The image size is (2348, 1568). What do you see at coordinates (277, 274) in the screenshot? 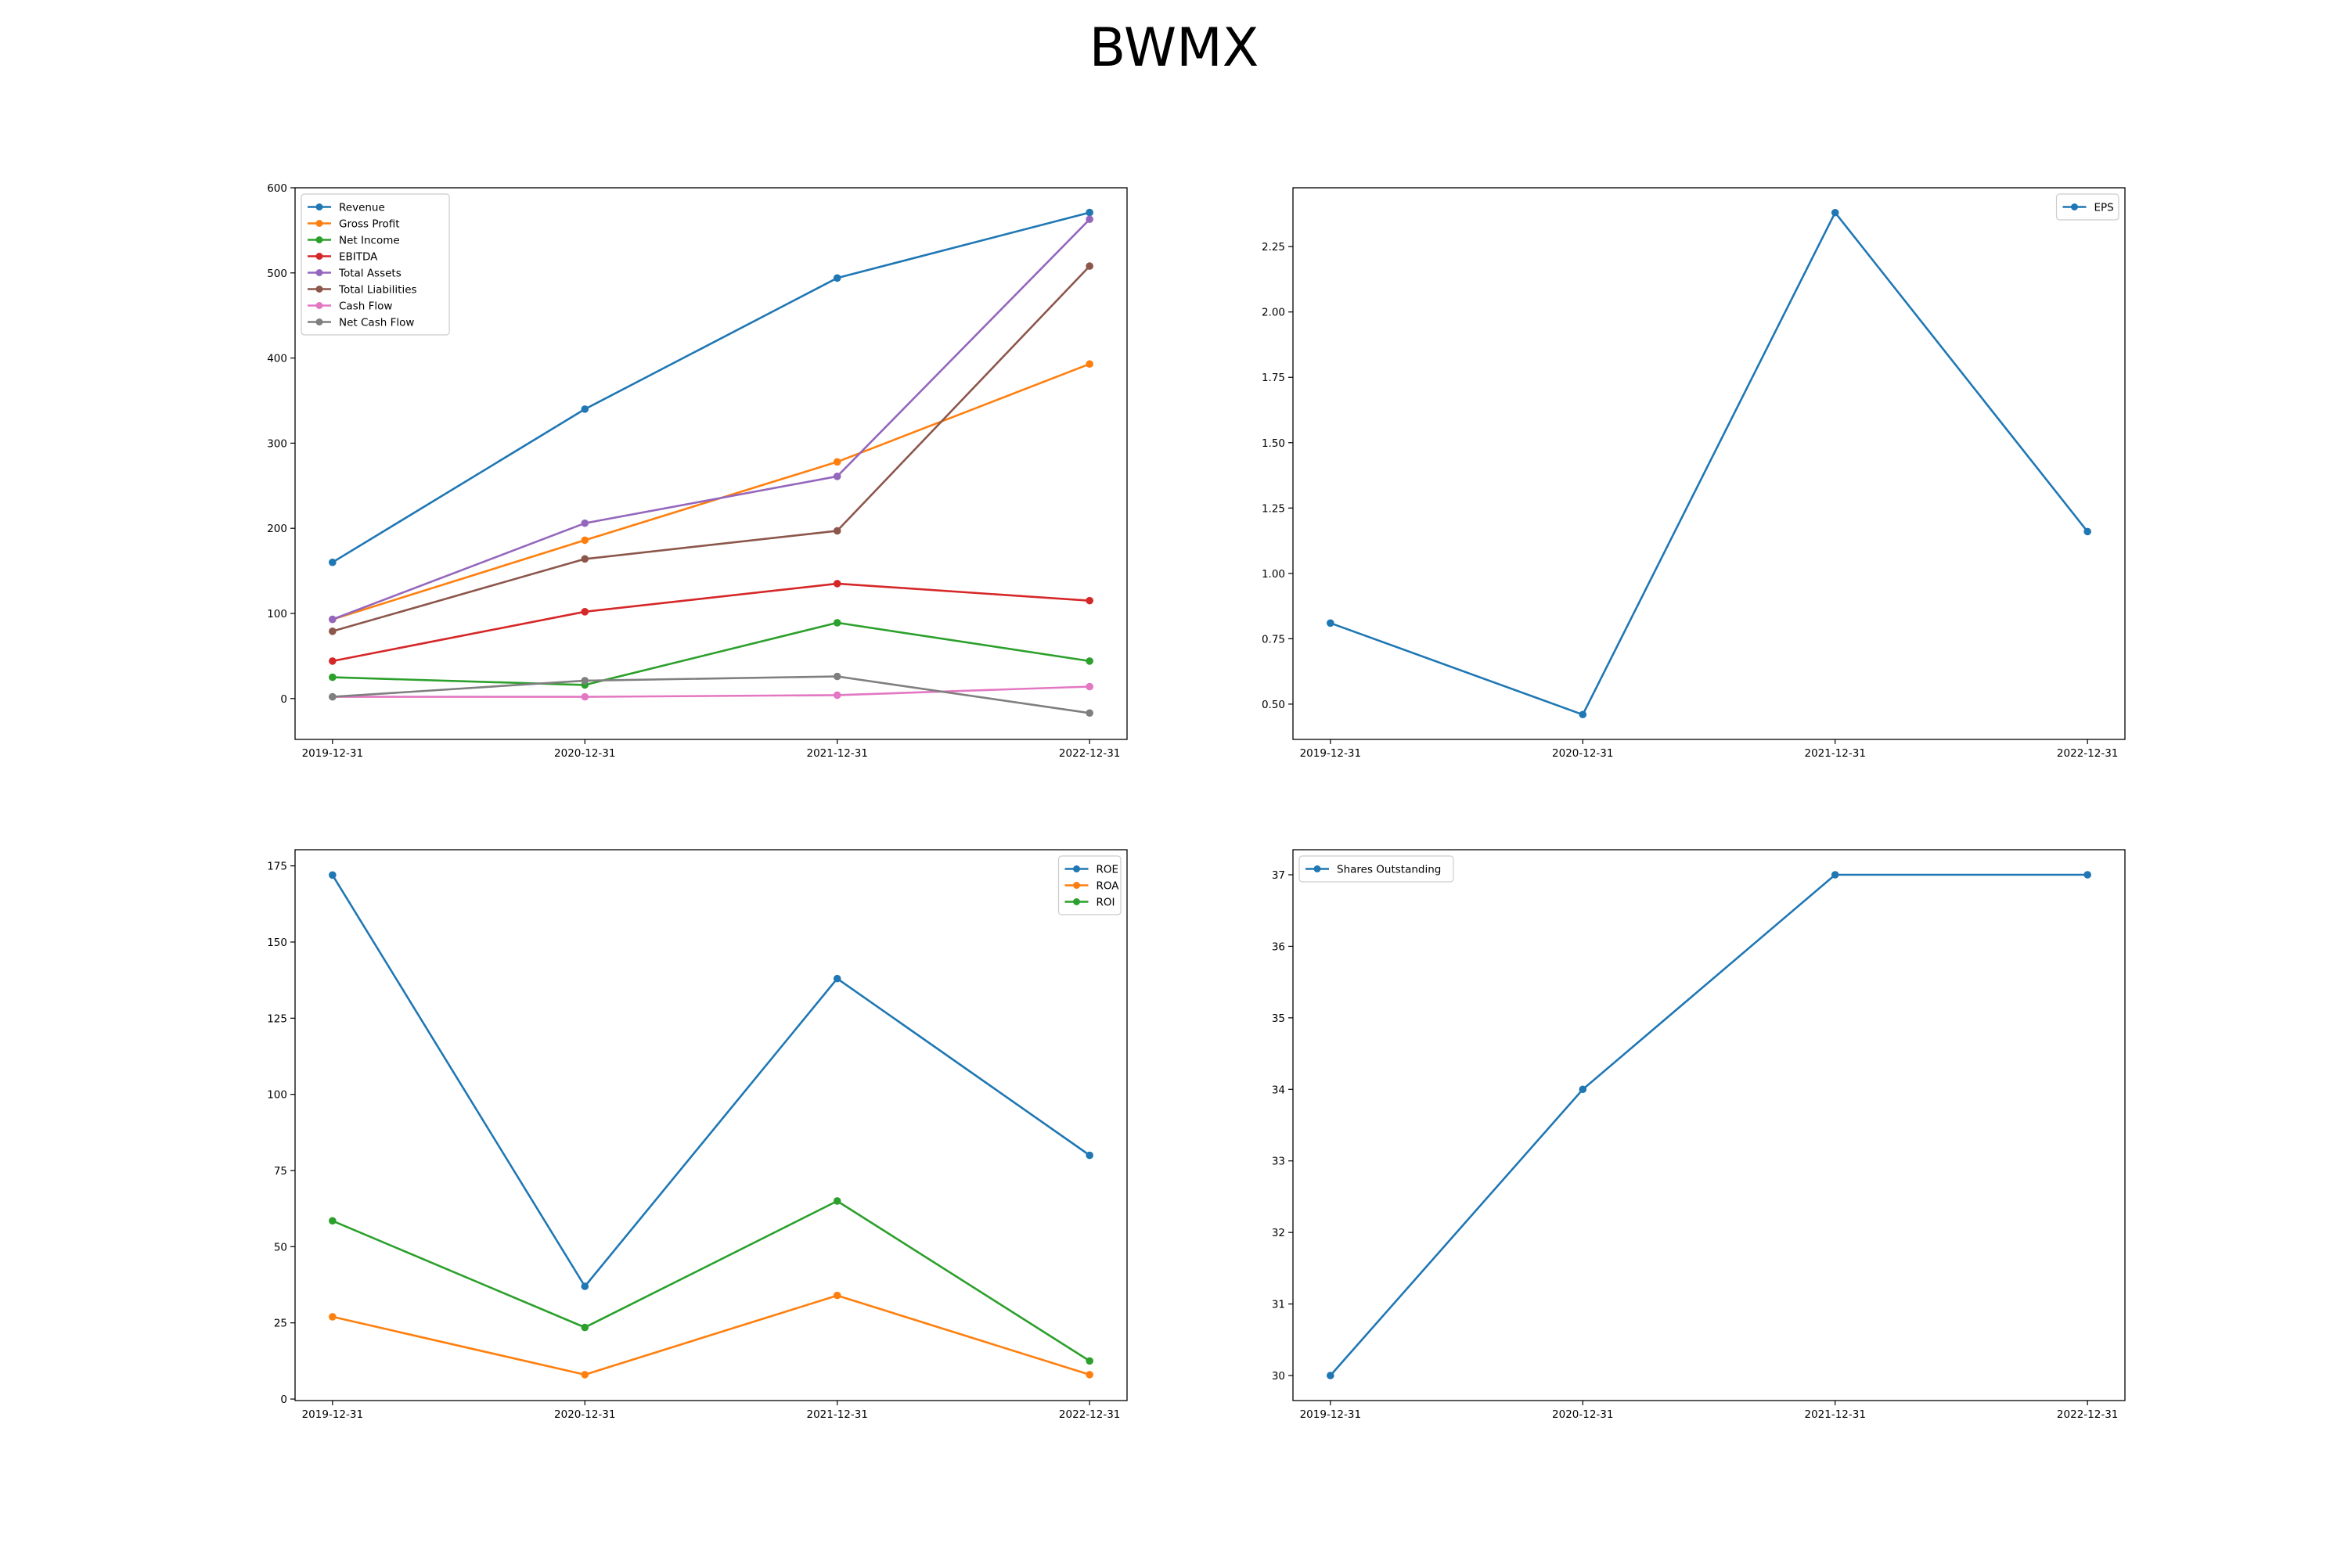
I see `y-tick-label: 500` at bounding box center [277, 274].